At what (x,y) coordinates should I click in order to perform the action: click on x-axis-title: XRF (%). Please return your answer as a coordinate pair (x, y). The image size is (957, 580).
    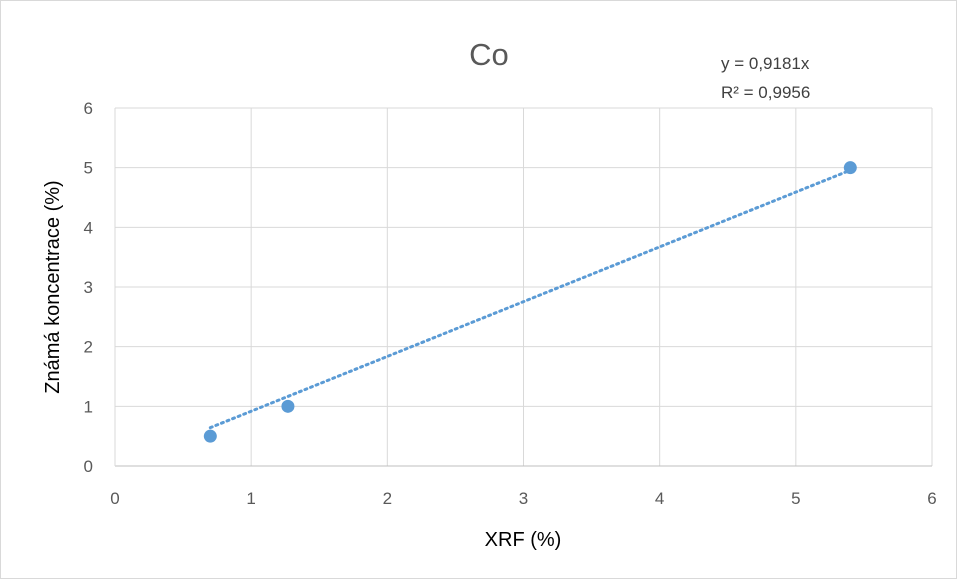
    Looking at the image, I should click on (523, 540).